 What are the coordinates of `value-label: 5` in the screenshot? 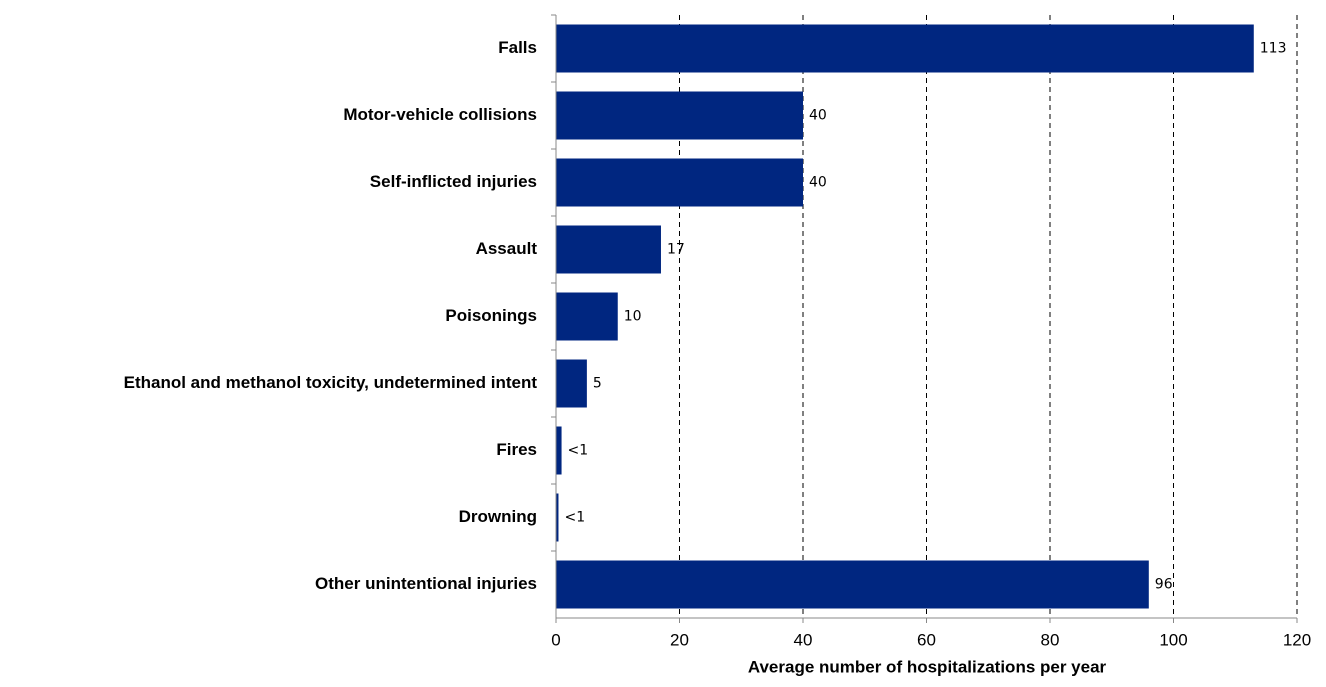 It's located at (597, 384).